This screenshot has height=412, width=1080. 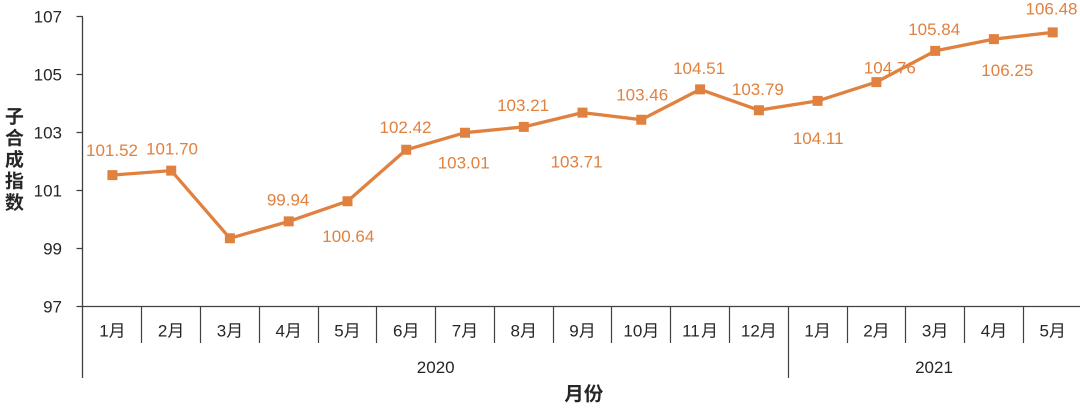 What do you see at coordinates (436, 367) in the screenshot?
I see `svg-text: 2020` at bounding box center [436, 367].